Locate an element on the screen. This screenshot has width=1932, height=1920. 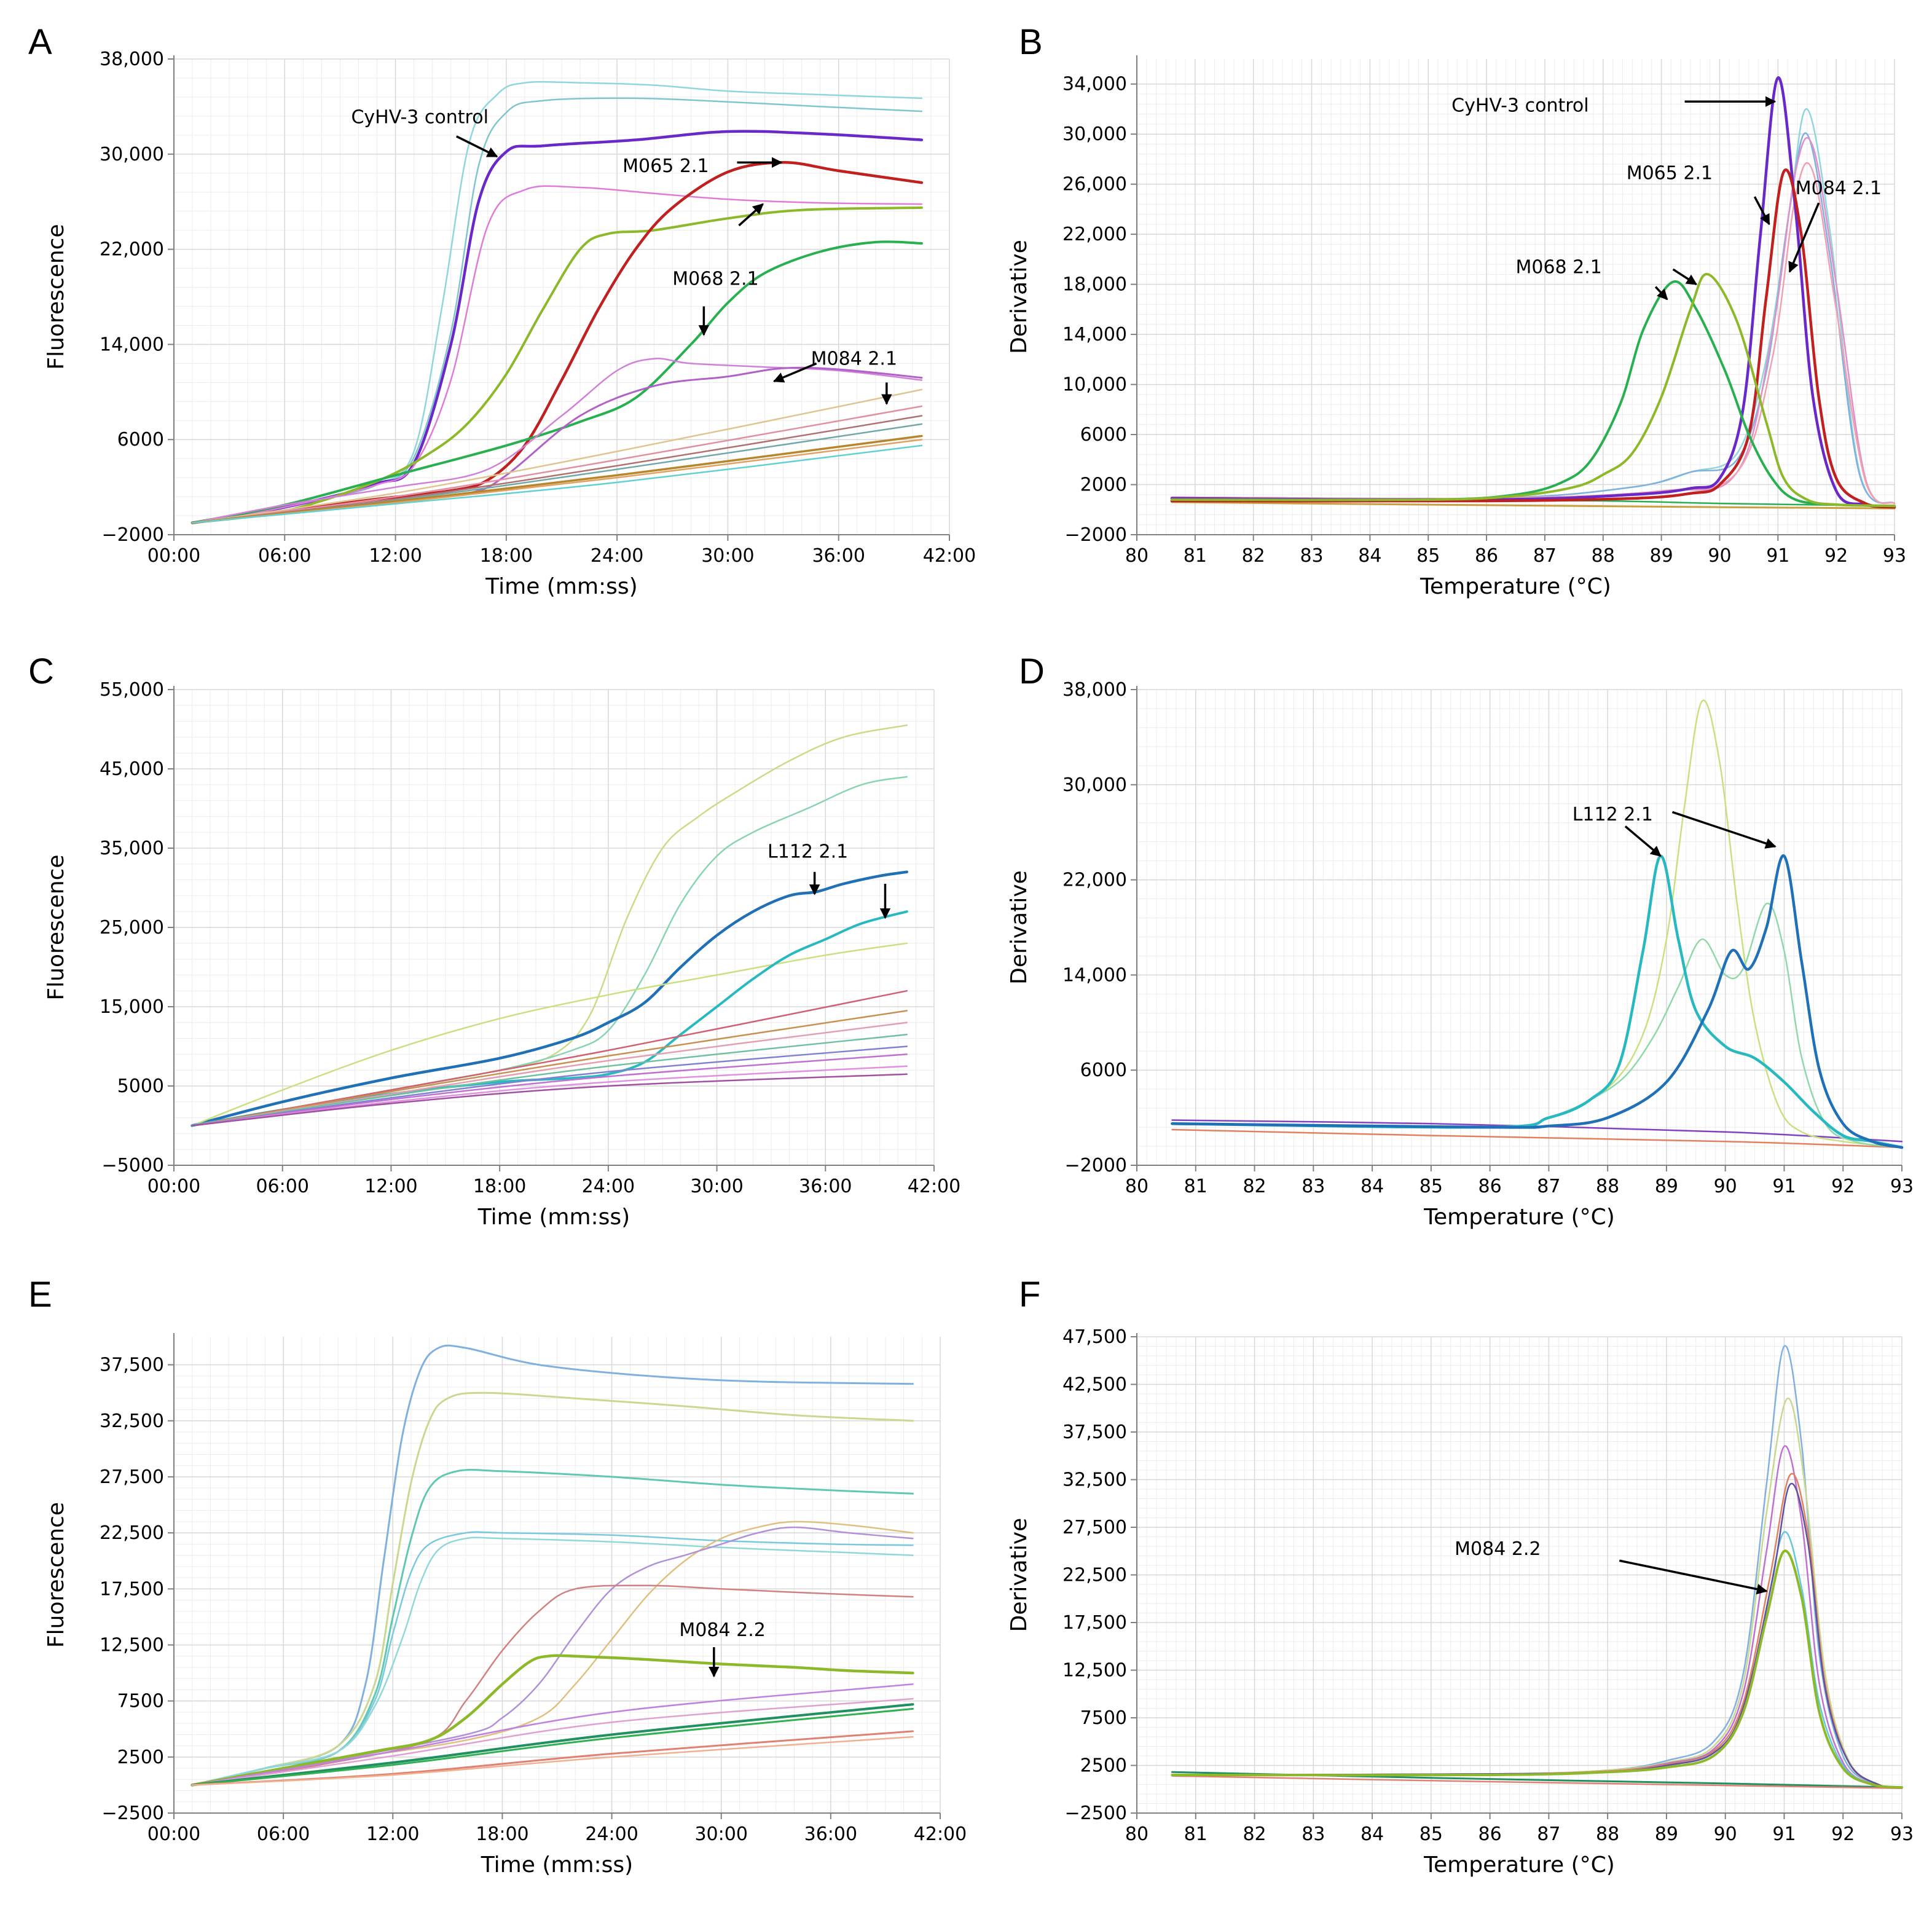
grid-b is located at coordinates (1515, 297).